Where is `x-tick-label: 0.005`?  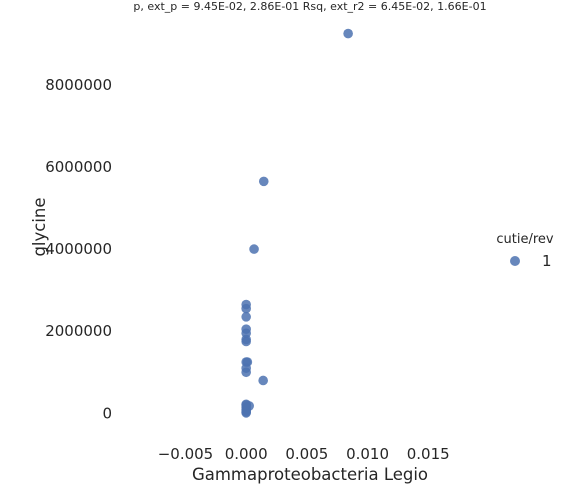
x-tick-label: 0.005 is located at coordinates (306, 454).